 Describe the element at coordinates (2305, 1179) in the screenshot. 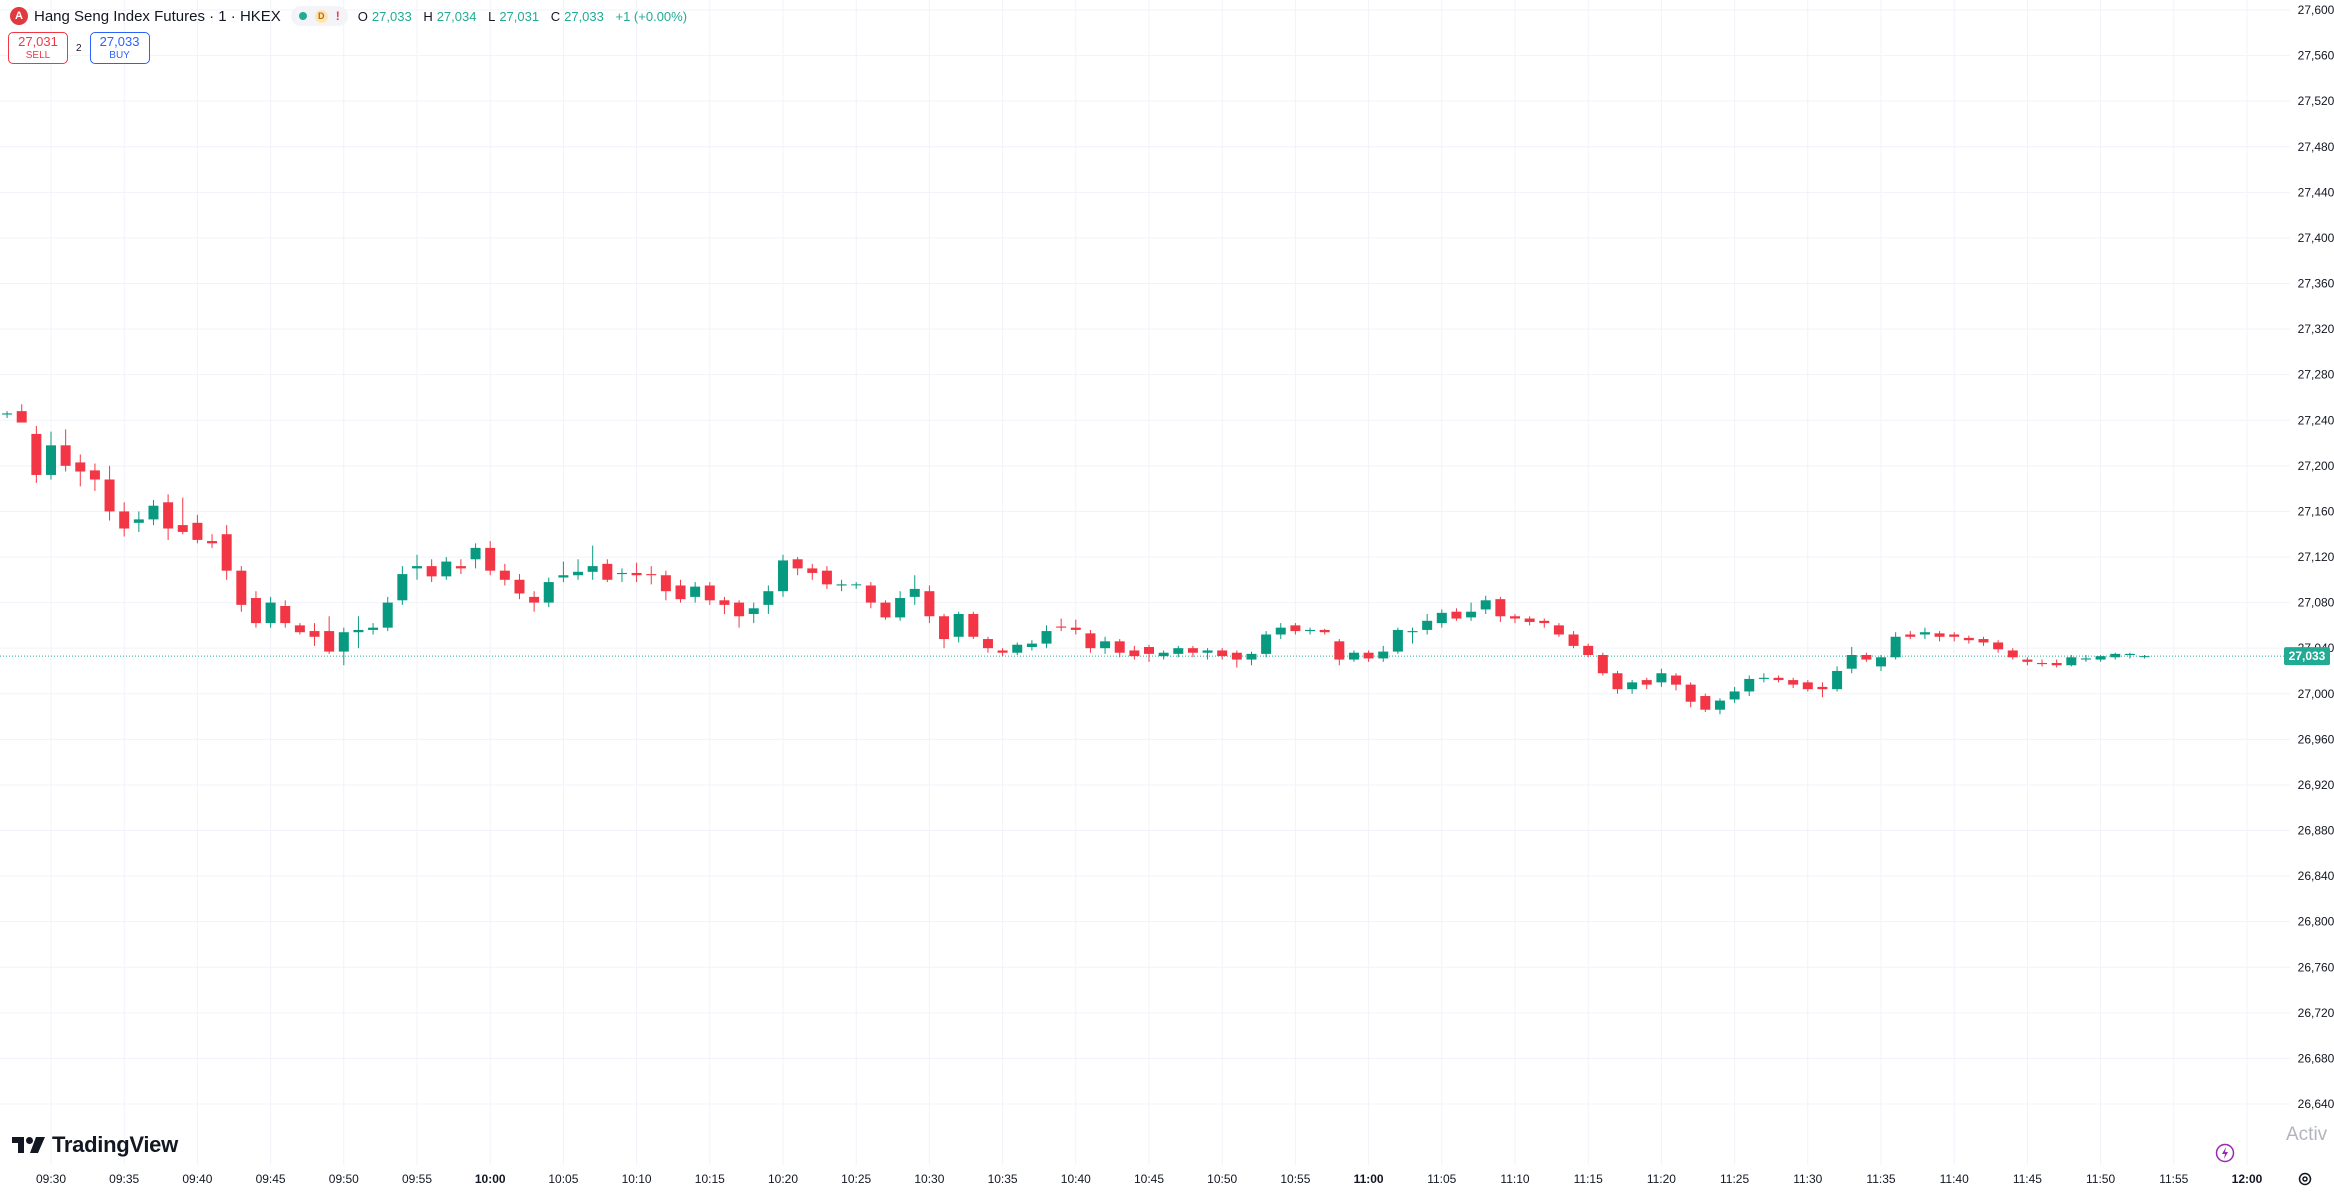

I see `settings-icon` at that location.